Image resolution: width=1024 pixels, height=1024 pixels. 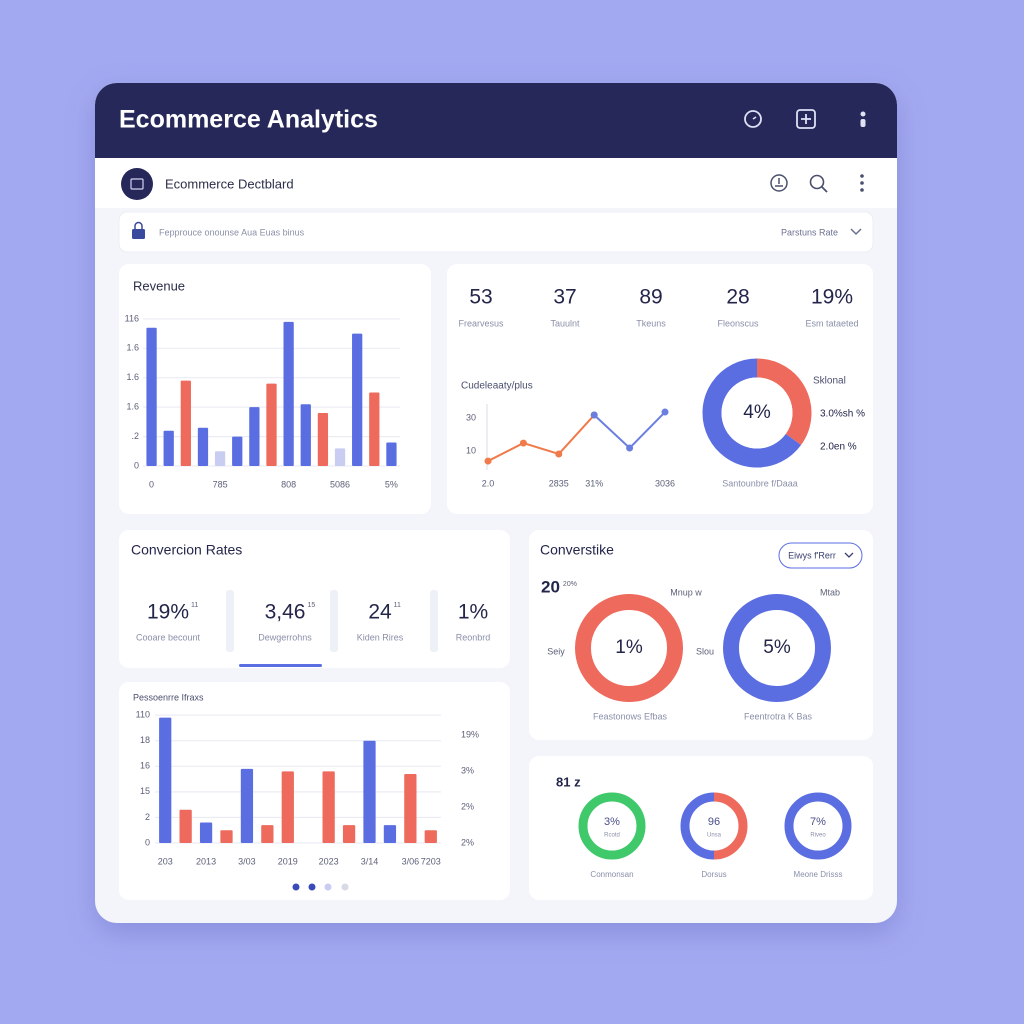 What do you see at coordinates (473, 637) in the screenshot?
I see `metric-label: Reonbrd` at bounding box center [473, 637].